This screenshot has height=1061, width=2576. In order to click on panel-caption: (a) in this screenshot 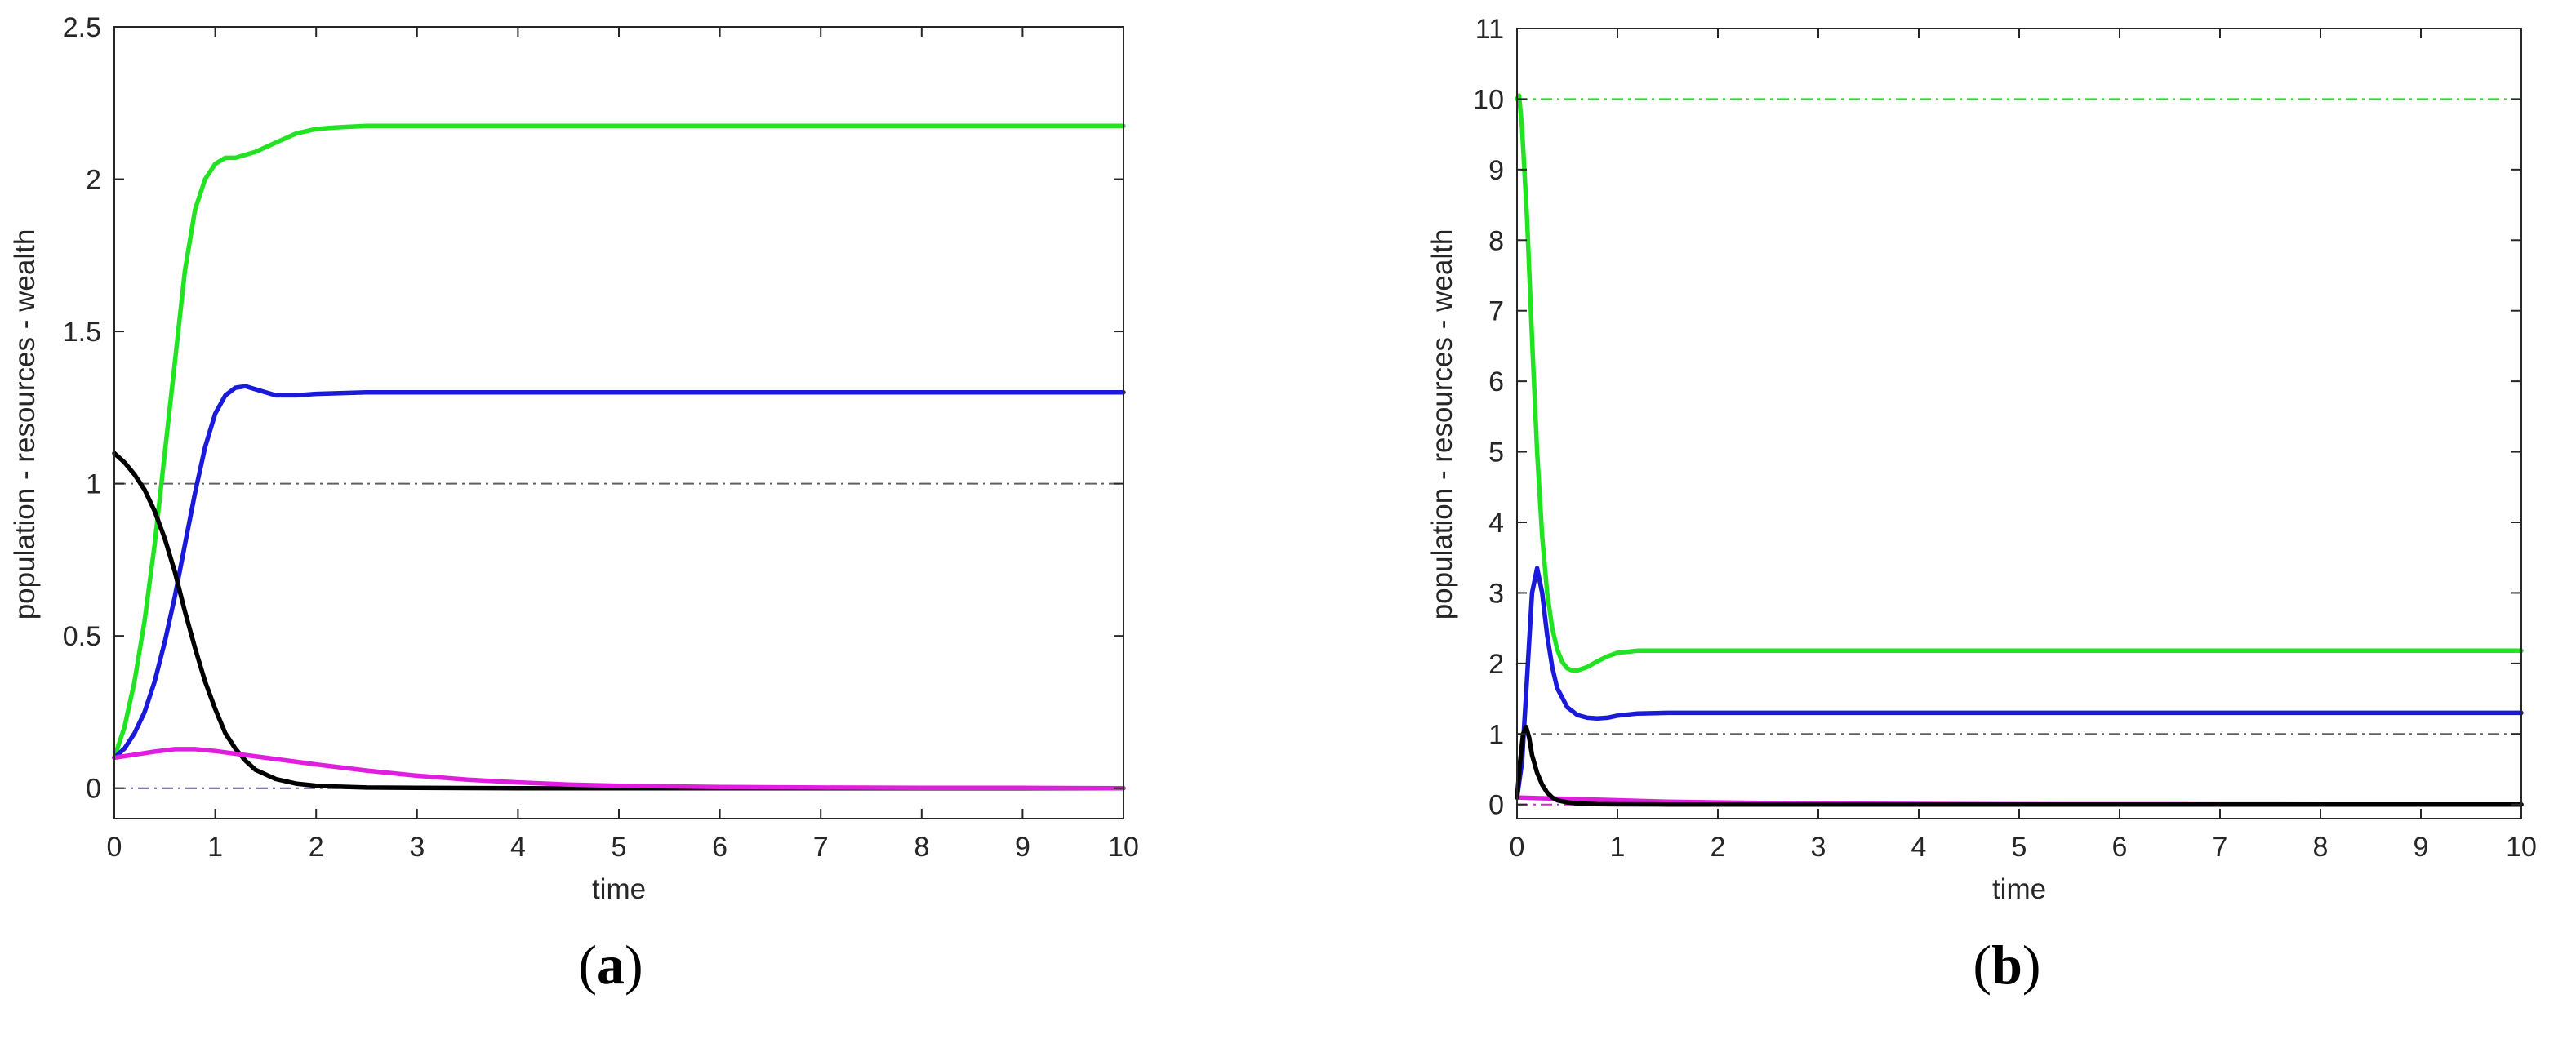, I will do `click(610, 965)`.